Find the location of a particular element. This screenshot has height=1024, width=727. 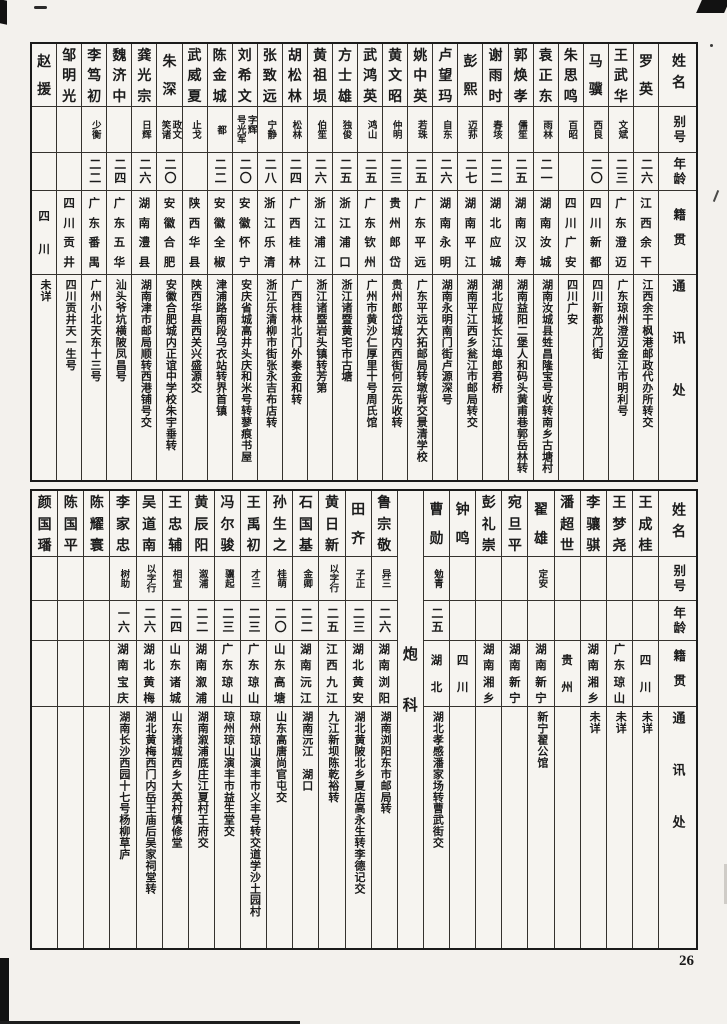

person-address: 湖南溆浦底庄江夏村王府交 is located at coordinates (202, 780).